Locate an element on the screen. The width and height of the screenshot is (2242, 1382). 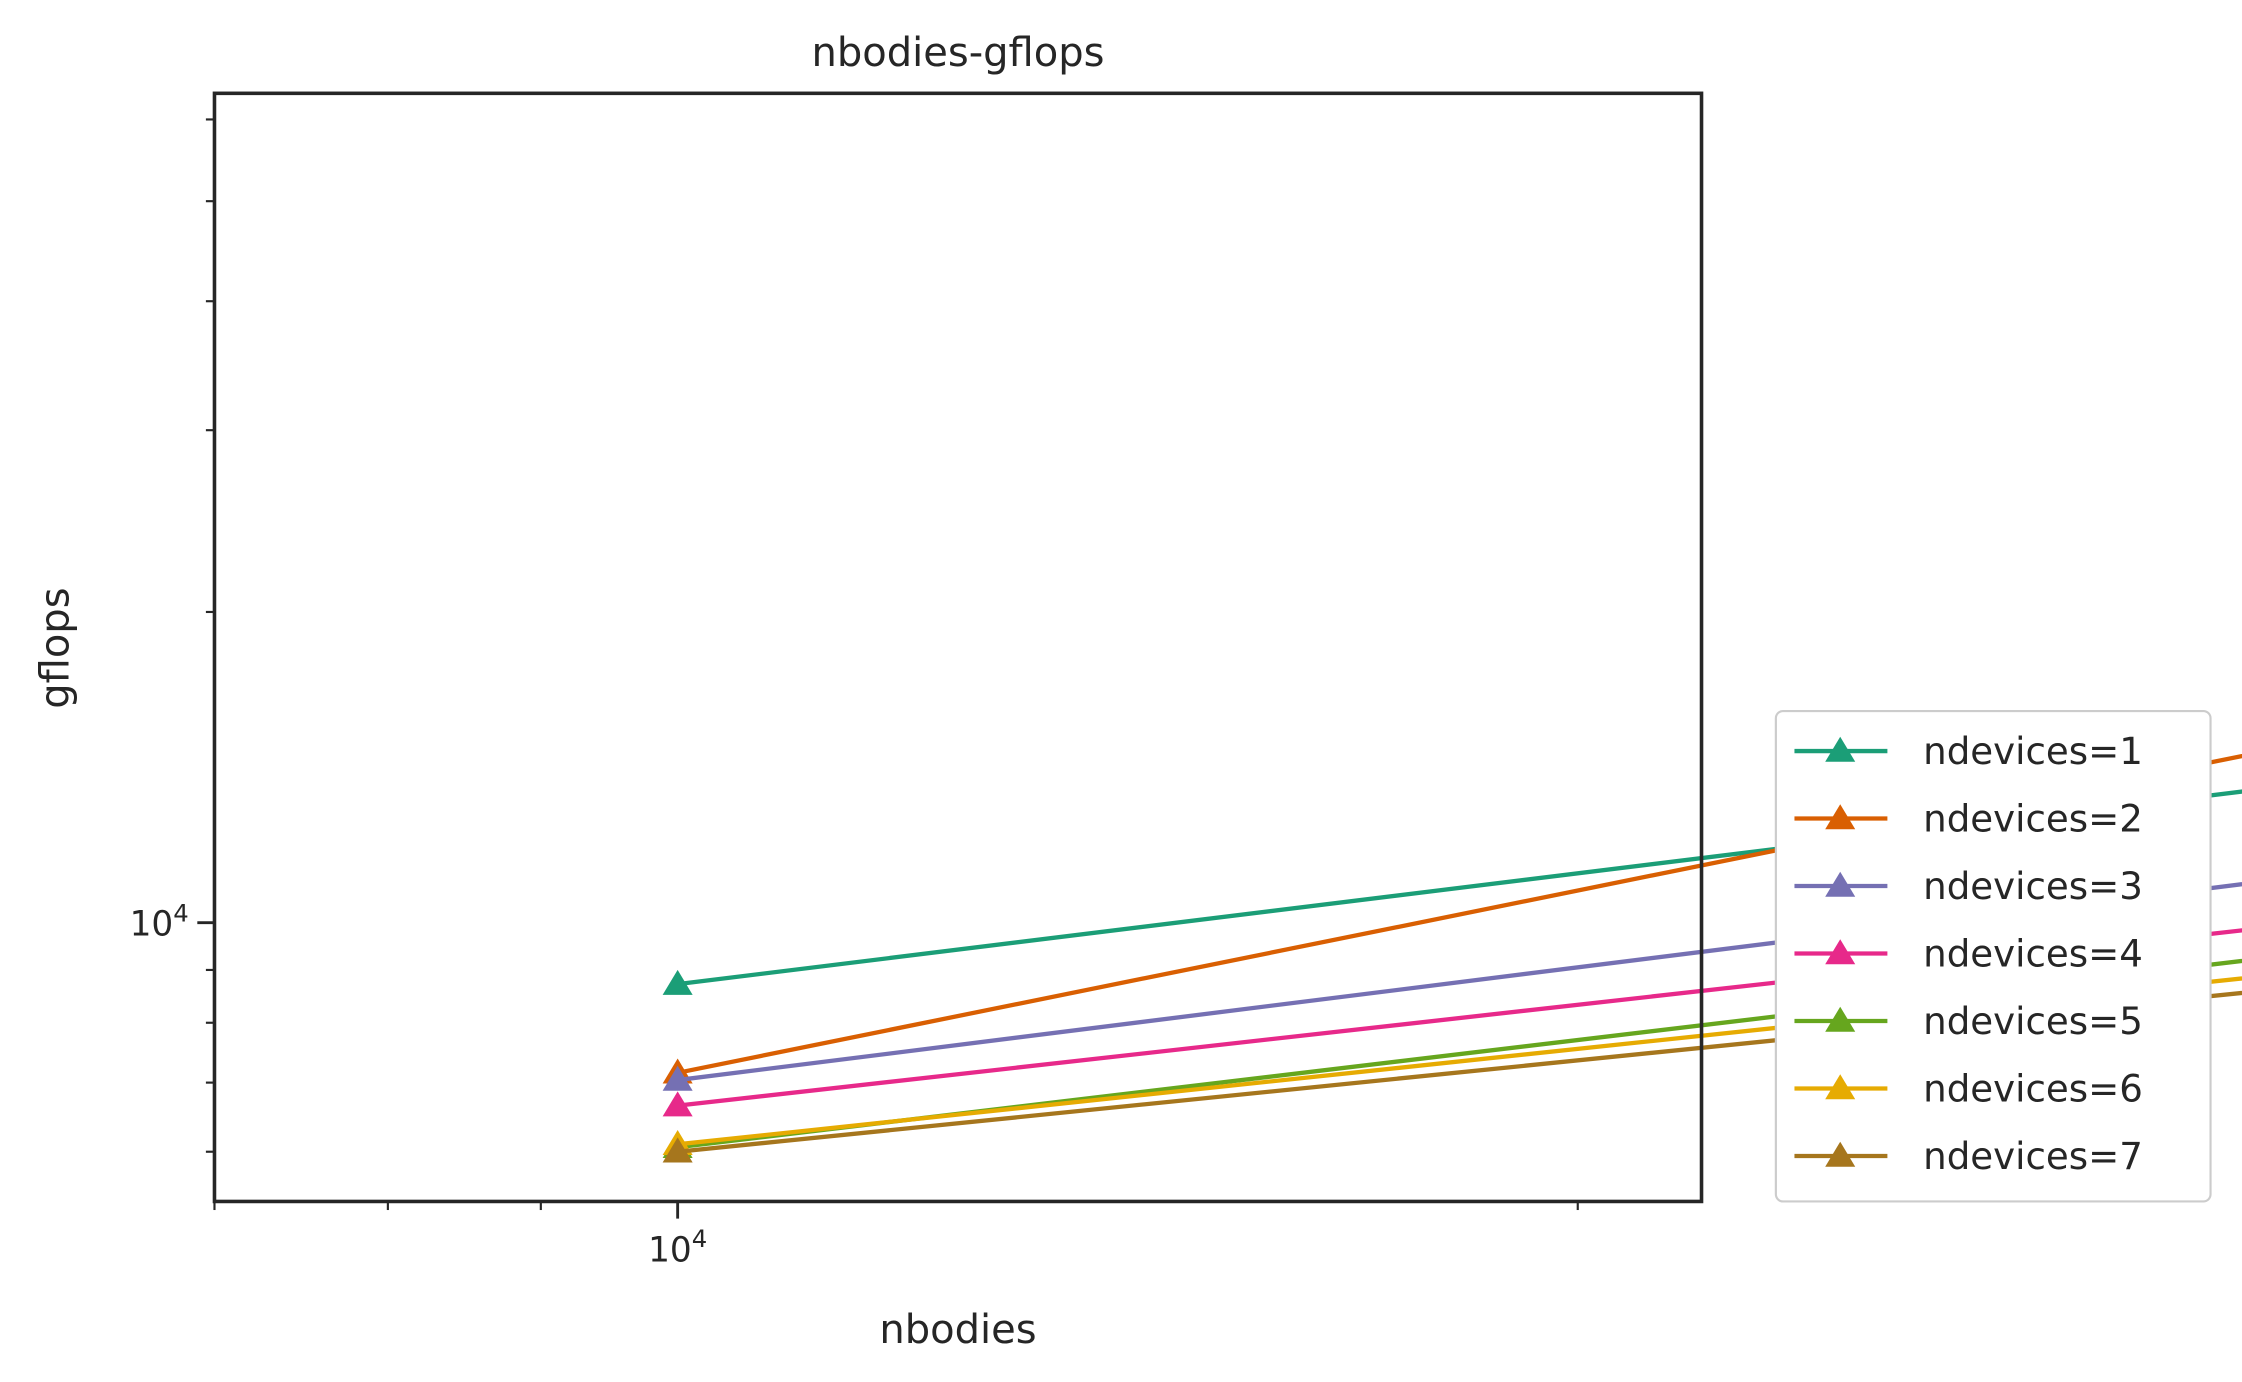
legend-entry: ndevices=3 is located at coordinates (1968, 886).